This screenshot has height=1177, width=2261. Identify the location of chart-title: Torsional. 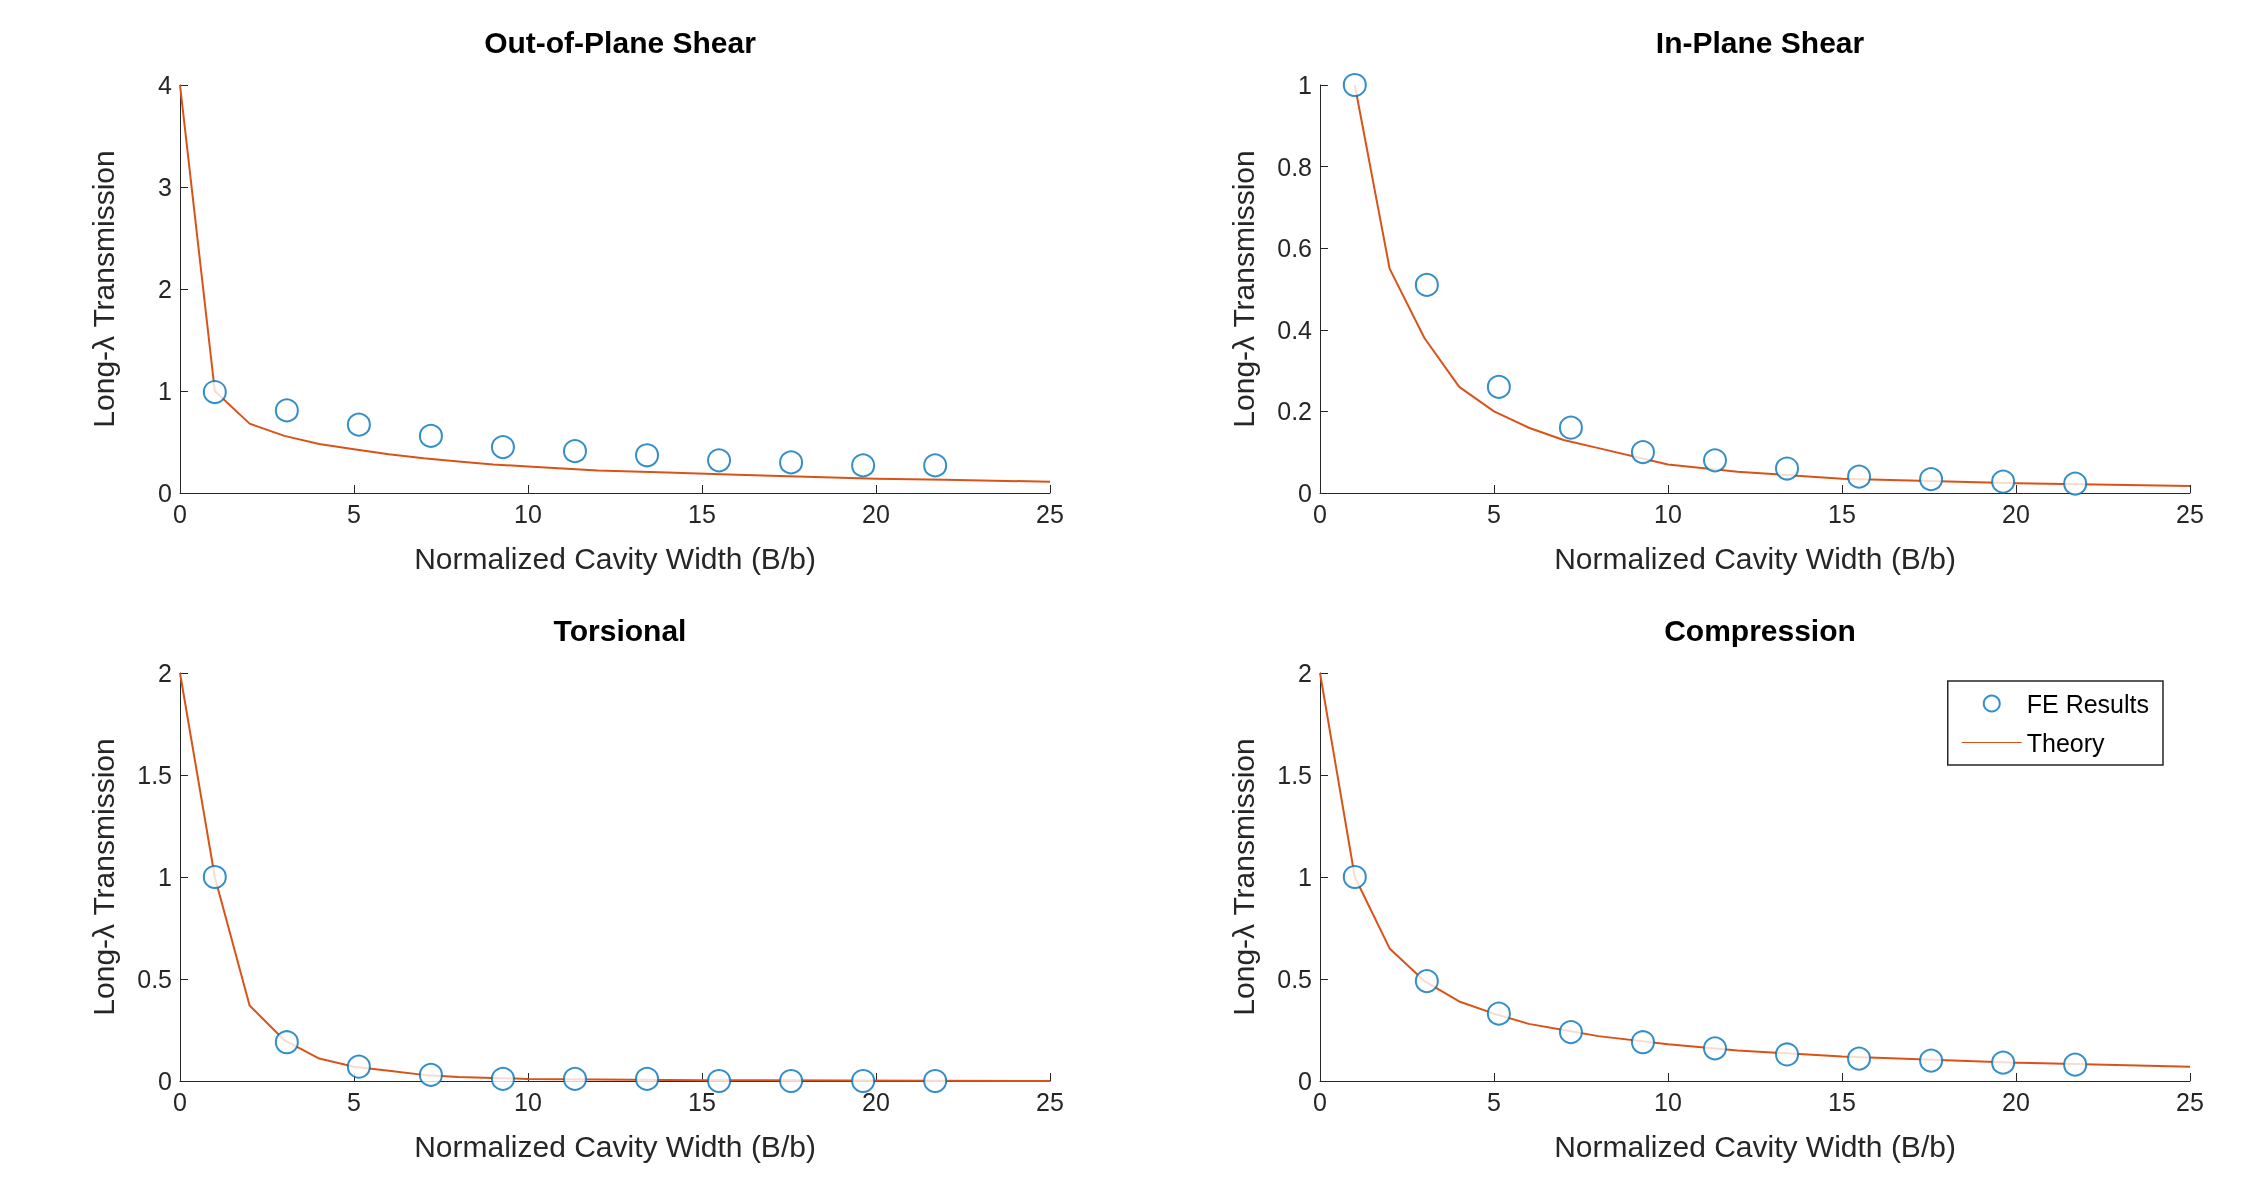
(620, 630).